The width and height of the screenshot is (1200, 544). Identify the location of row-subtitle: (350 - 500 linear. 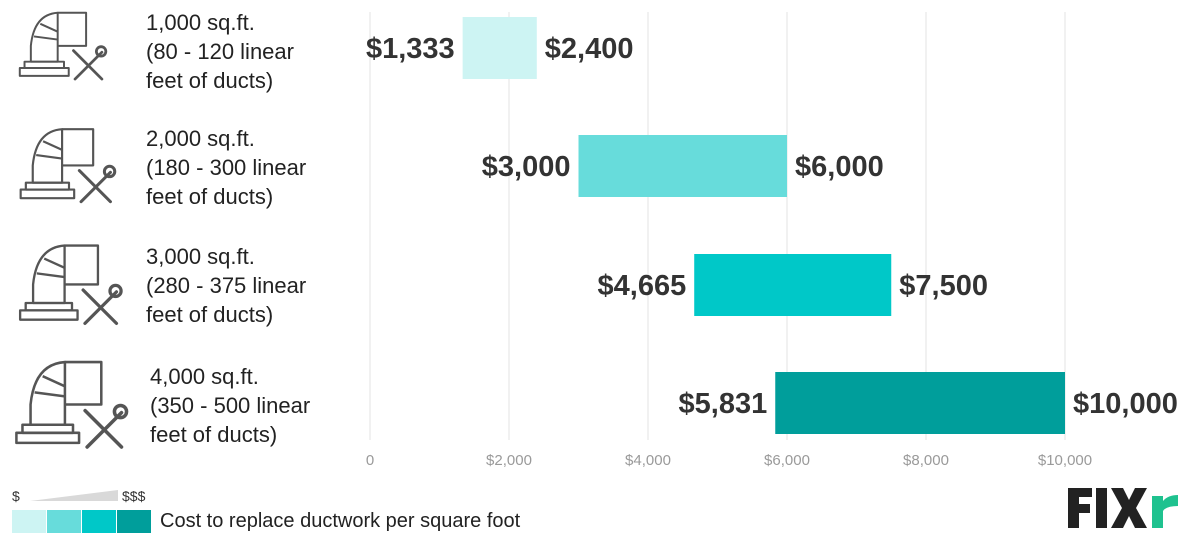
(230, 405).